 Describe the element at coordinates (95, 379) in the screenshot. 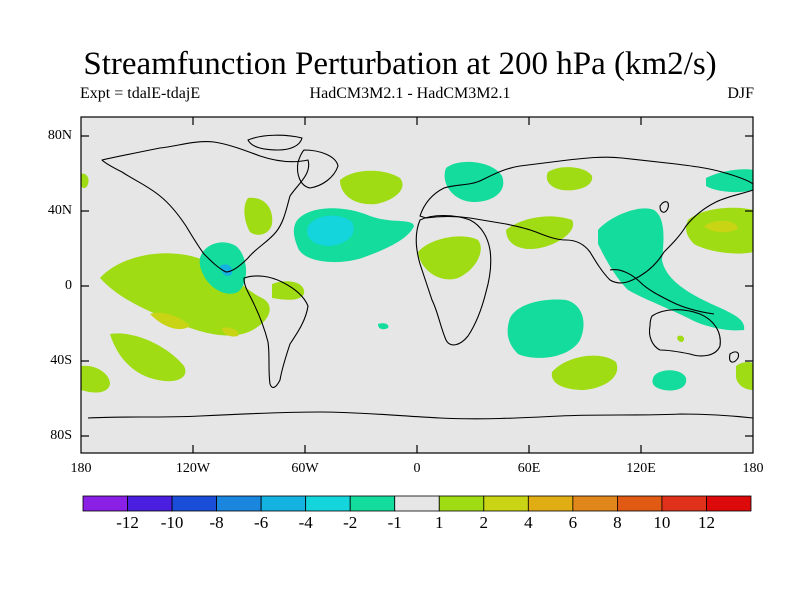

I see `pos-west-edge-south` at that location.